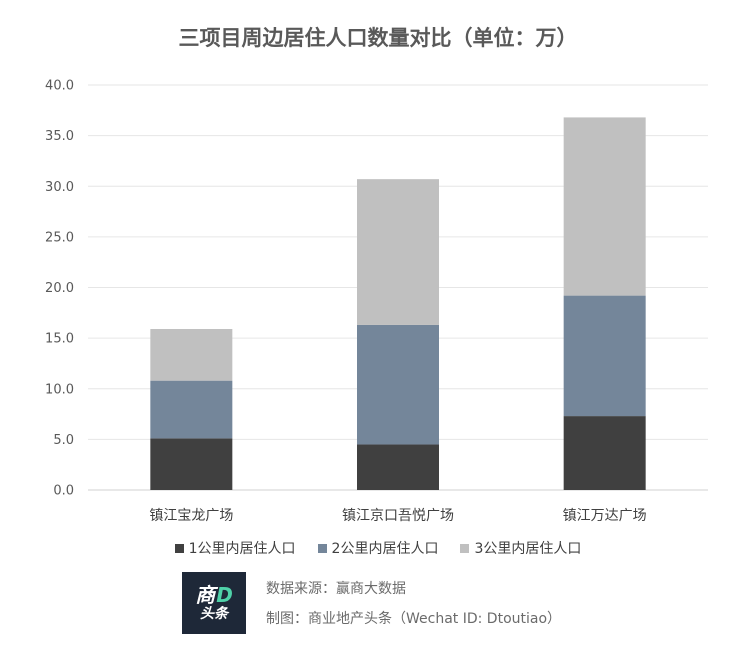 The image size is (756, 672). Describe the element at coordinates (214, 614) in the screenshot. I see `logo-text-toutiao: 头条` at that location.